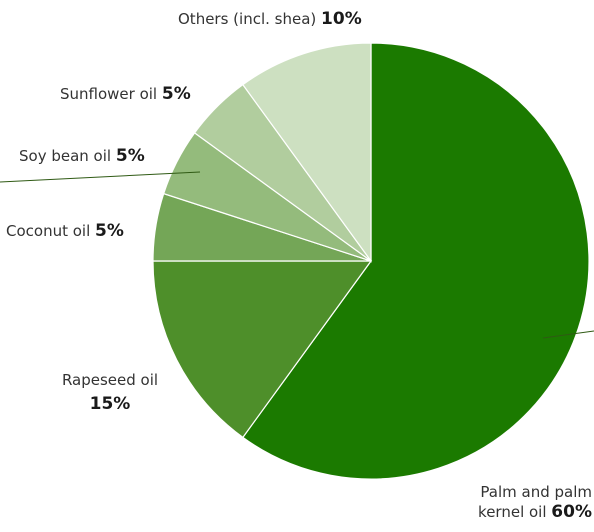  I want to click on pie-slice-rapeseed, so click(262, 349).